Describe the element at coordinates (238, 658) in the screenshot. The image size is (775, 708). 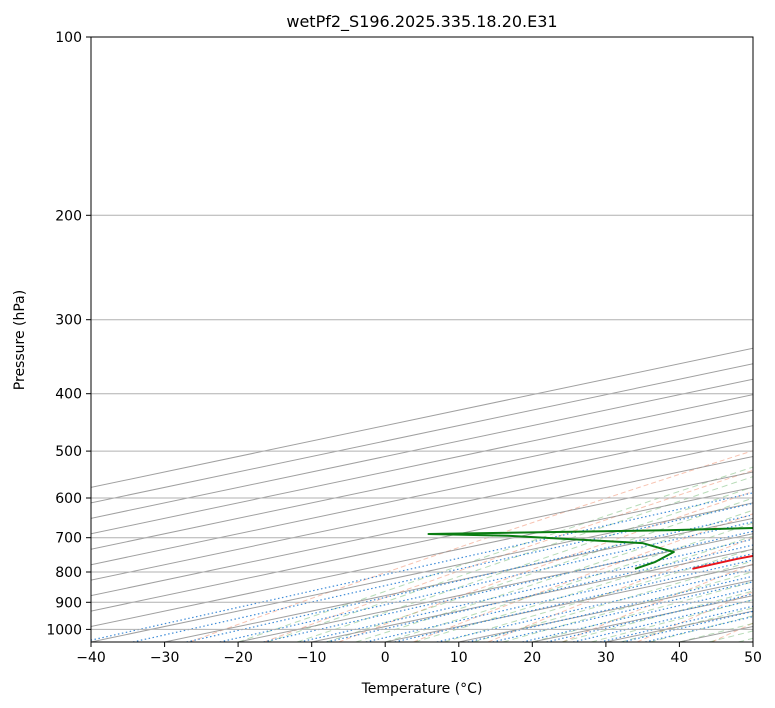
I see `x-tick-label: −20` at that location.